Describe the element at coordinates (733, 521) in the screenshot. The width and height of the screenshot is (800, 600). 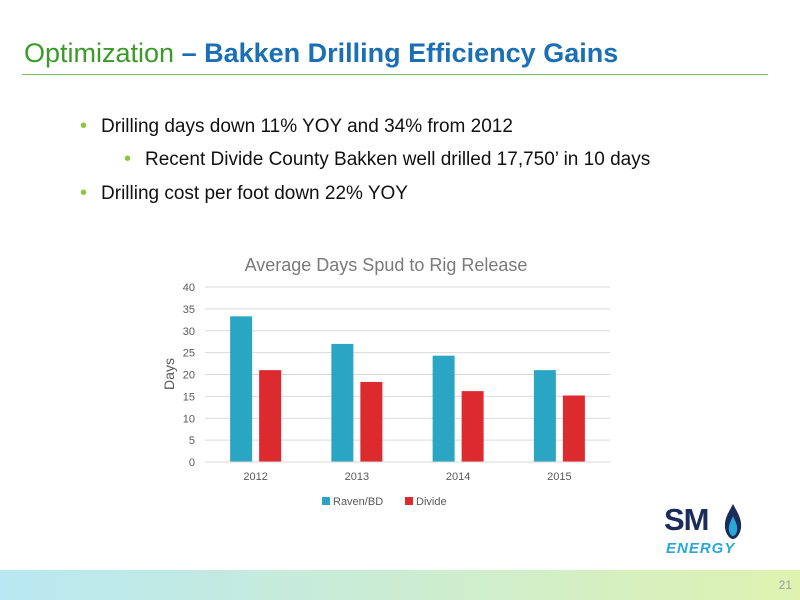
I see `flame-icon` at that location.